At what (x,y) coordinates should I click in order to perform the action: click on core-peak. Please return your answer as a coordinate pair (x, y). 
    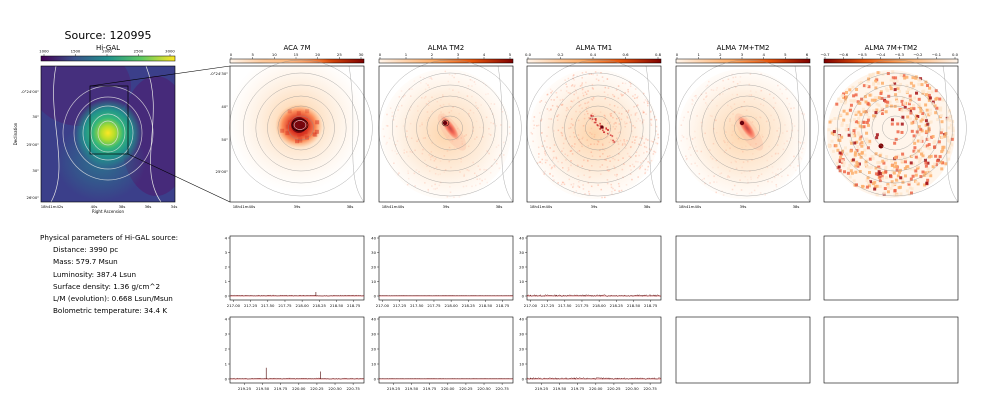
    Looking at the image, I should click on (445, 123).